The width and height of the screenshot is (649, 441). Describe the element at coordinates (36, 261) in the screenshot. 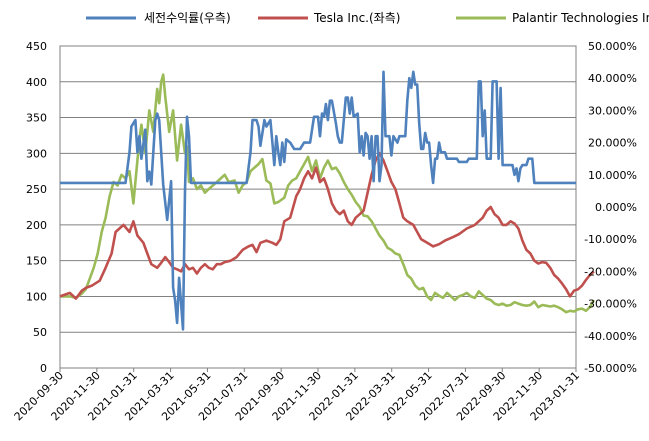

I see `left-tick-label: 150` at that location.